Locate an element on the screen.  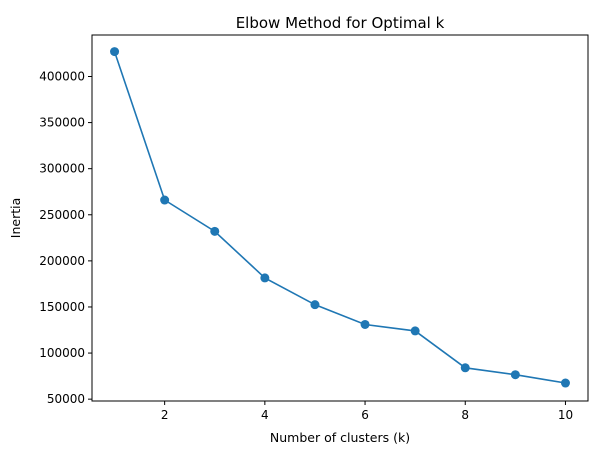
y-tick-label: 200000 is located at coordinates (62, 261).